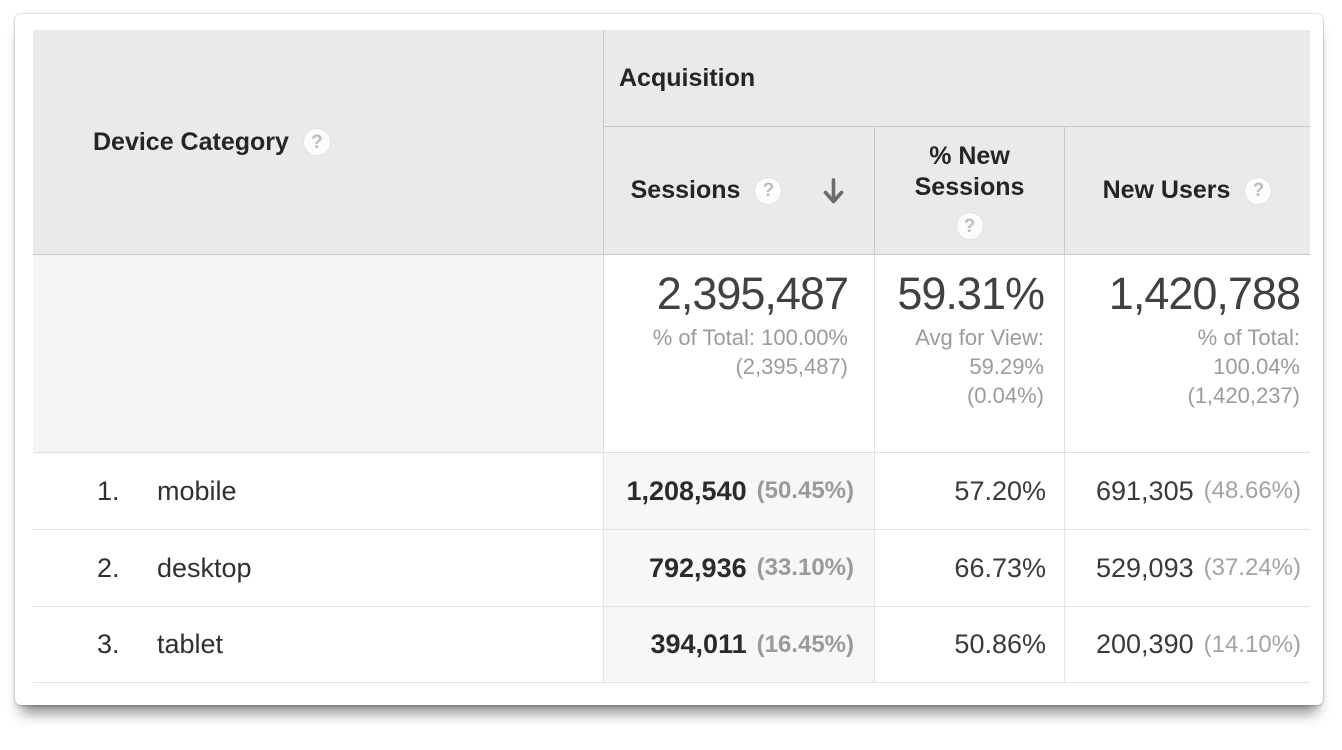 Image resolution: width=1342 pixels, height=750 pixels. I want to click on new-users-share: (37.24%), so click(1252, 567).